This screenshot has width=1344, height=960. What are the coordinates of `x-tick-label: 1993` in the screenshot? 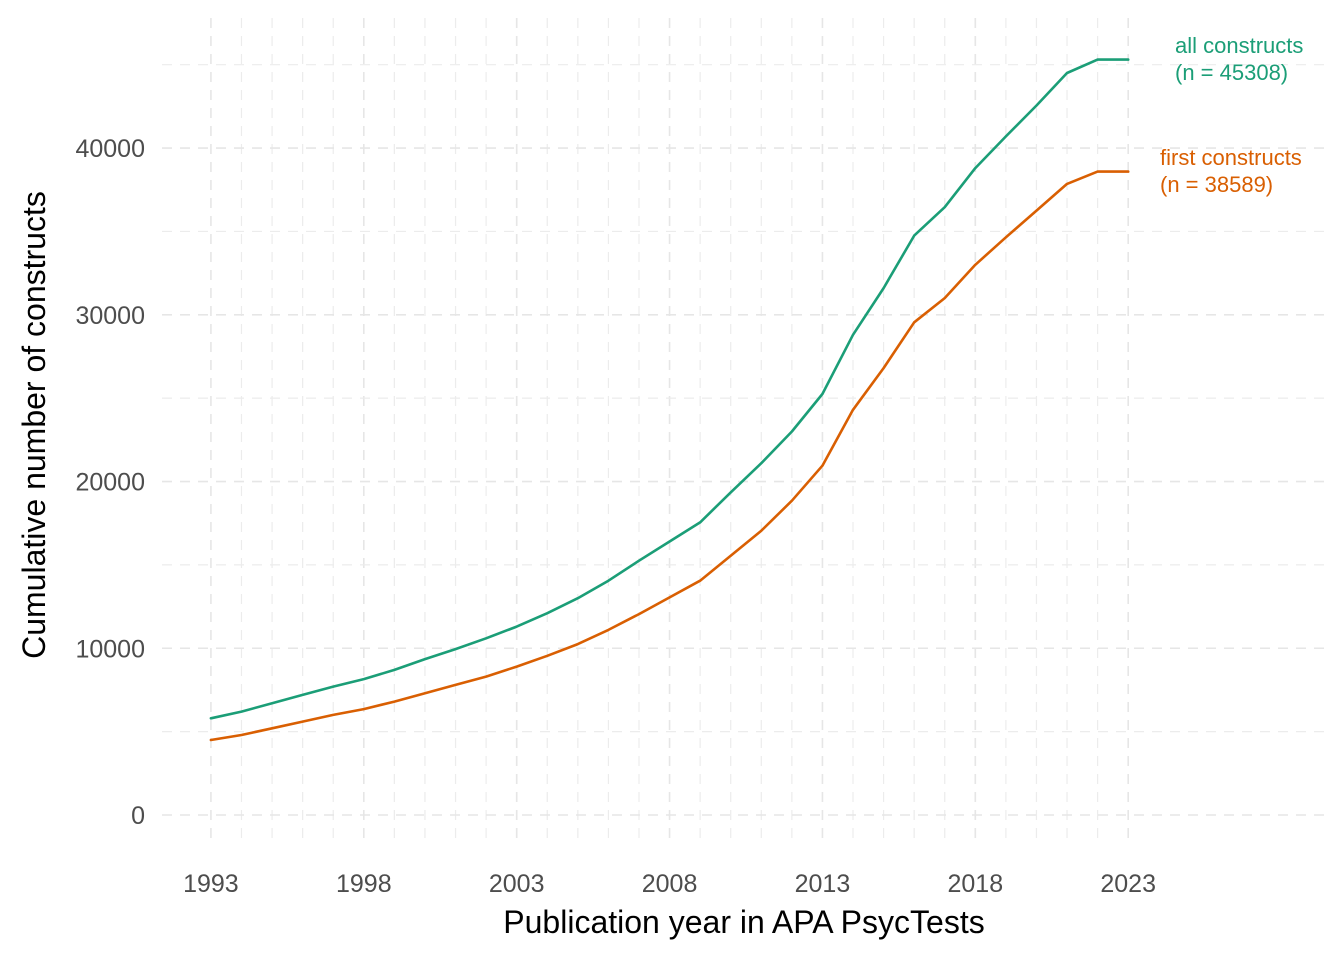 It's located at (211, 884).